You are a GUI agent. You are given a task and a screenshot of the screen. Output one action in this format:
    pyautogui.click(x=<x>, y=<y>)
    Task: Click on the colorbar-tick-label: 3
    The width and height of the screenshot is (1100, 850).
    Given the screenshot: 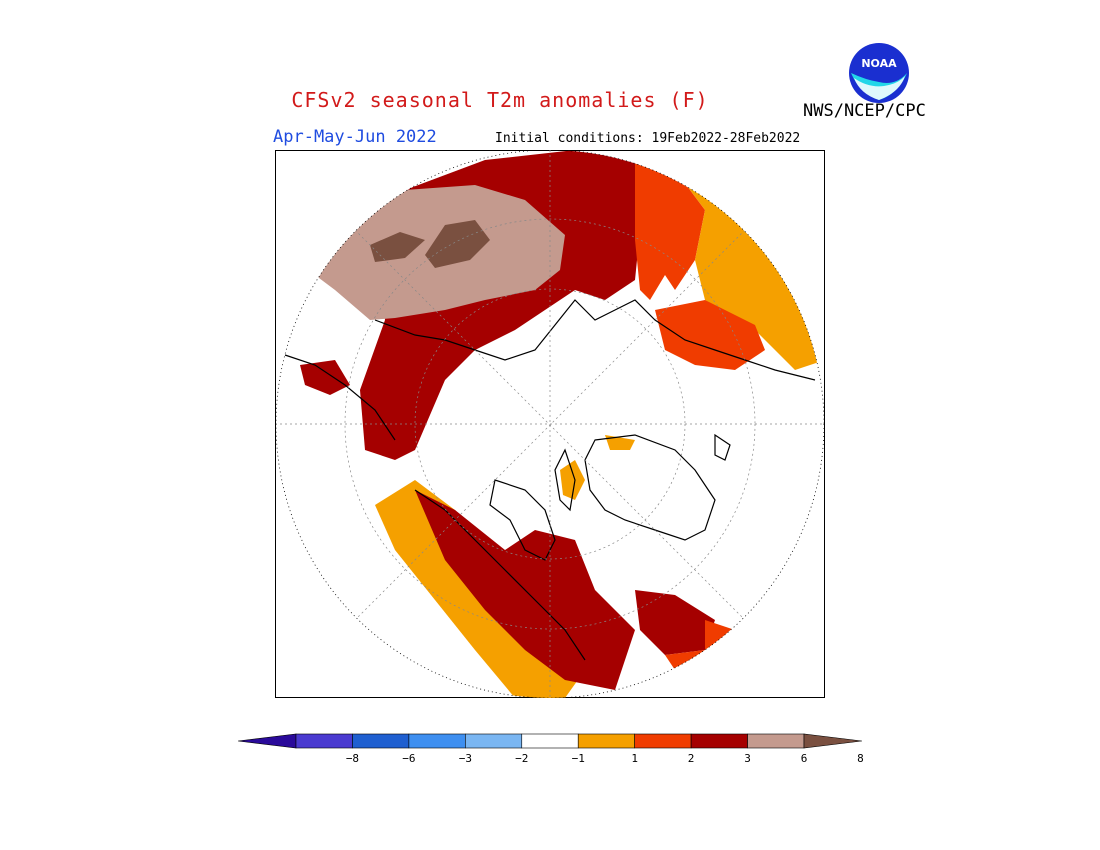 What is the action you would take?
    pyautogui.click(x=747, y=758)
    